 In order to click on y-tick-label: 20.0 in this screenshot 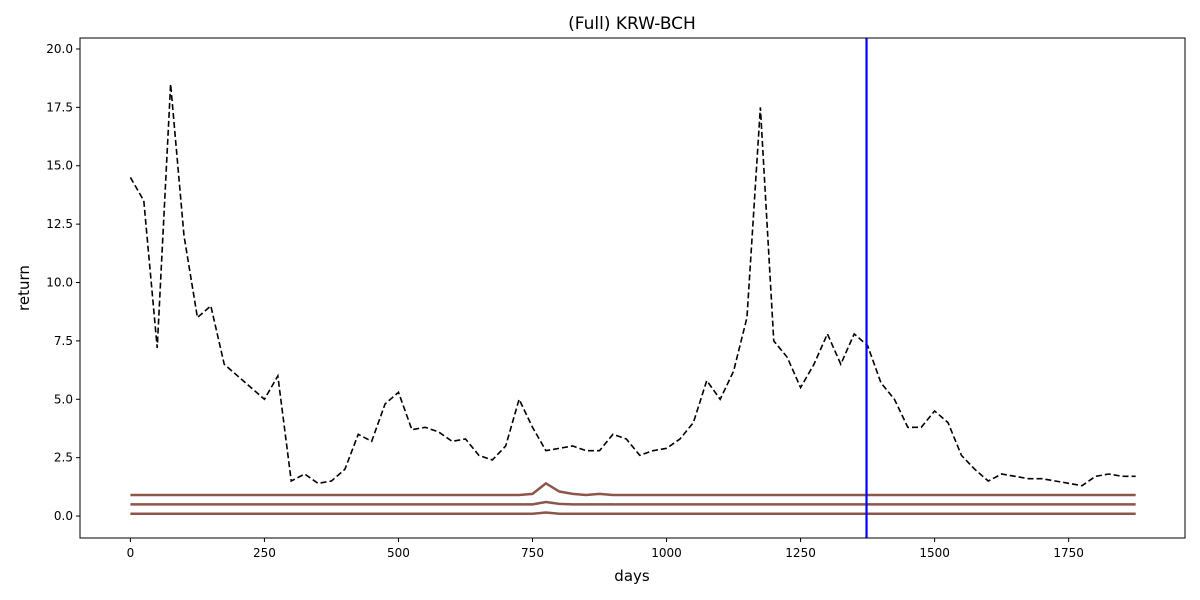, I will do `click(59, 49)`.